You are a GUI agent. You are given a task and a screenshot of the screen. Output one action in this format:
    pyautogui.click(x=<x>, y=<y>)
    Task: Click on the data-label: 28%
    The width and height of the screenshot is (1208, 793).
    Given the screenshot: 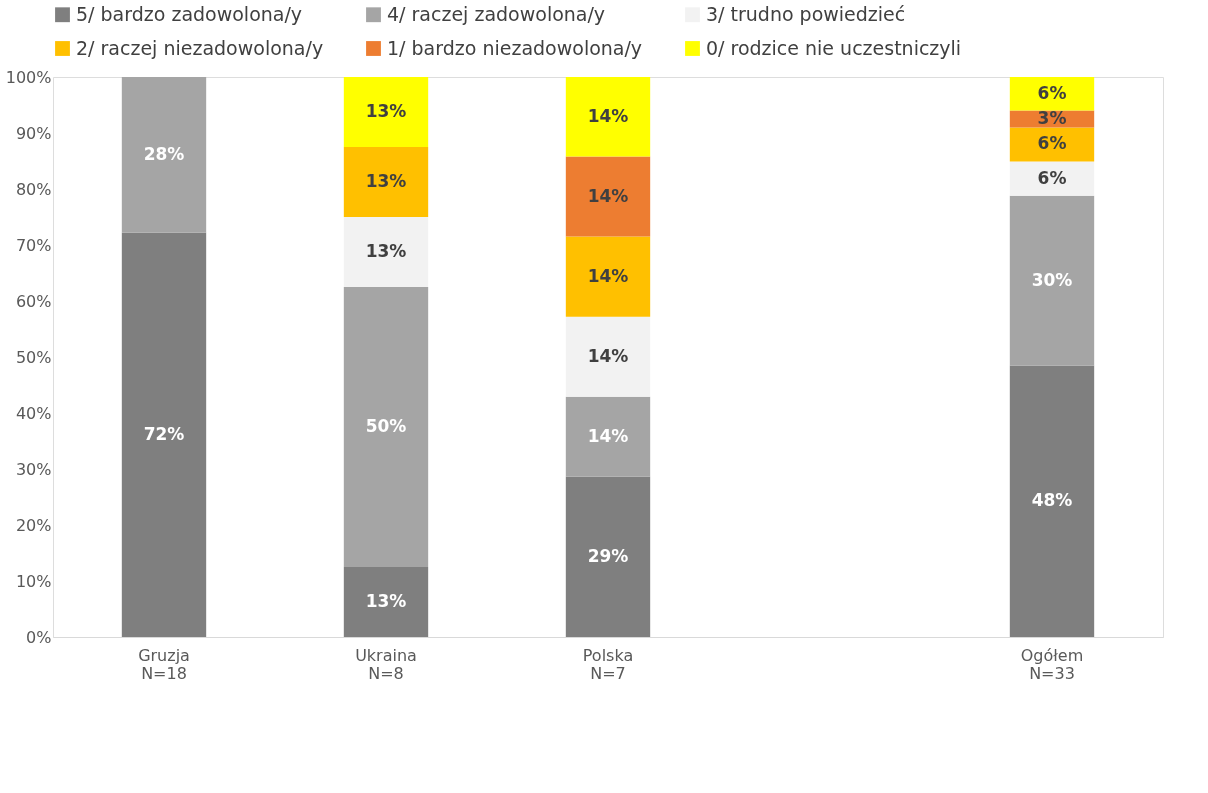 What is the action you would take?
    pyautogui.click(x=164, y=153)
    